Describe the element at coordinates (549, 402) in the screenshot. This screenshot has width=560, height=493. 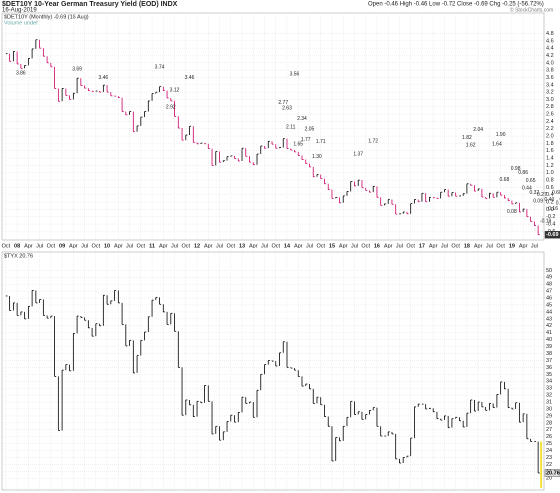
I see `y-tick-label: 31` at that location.